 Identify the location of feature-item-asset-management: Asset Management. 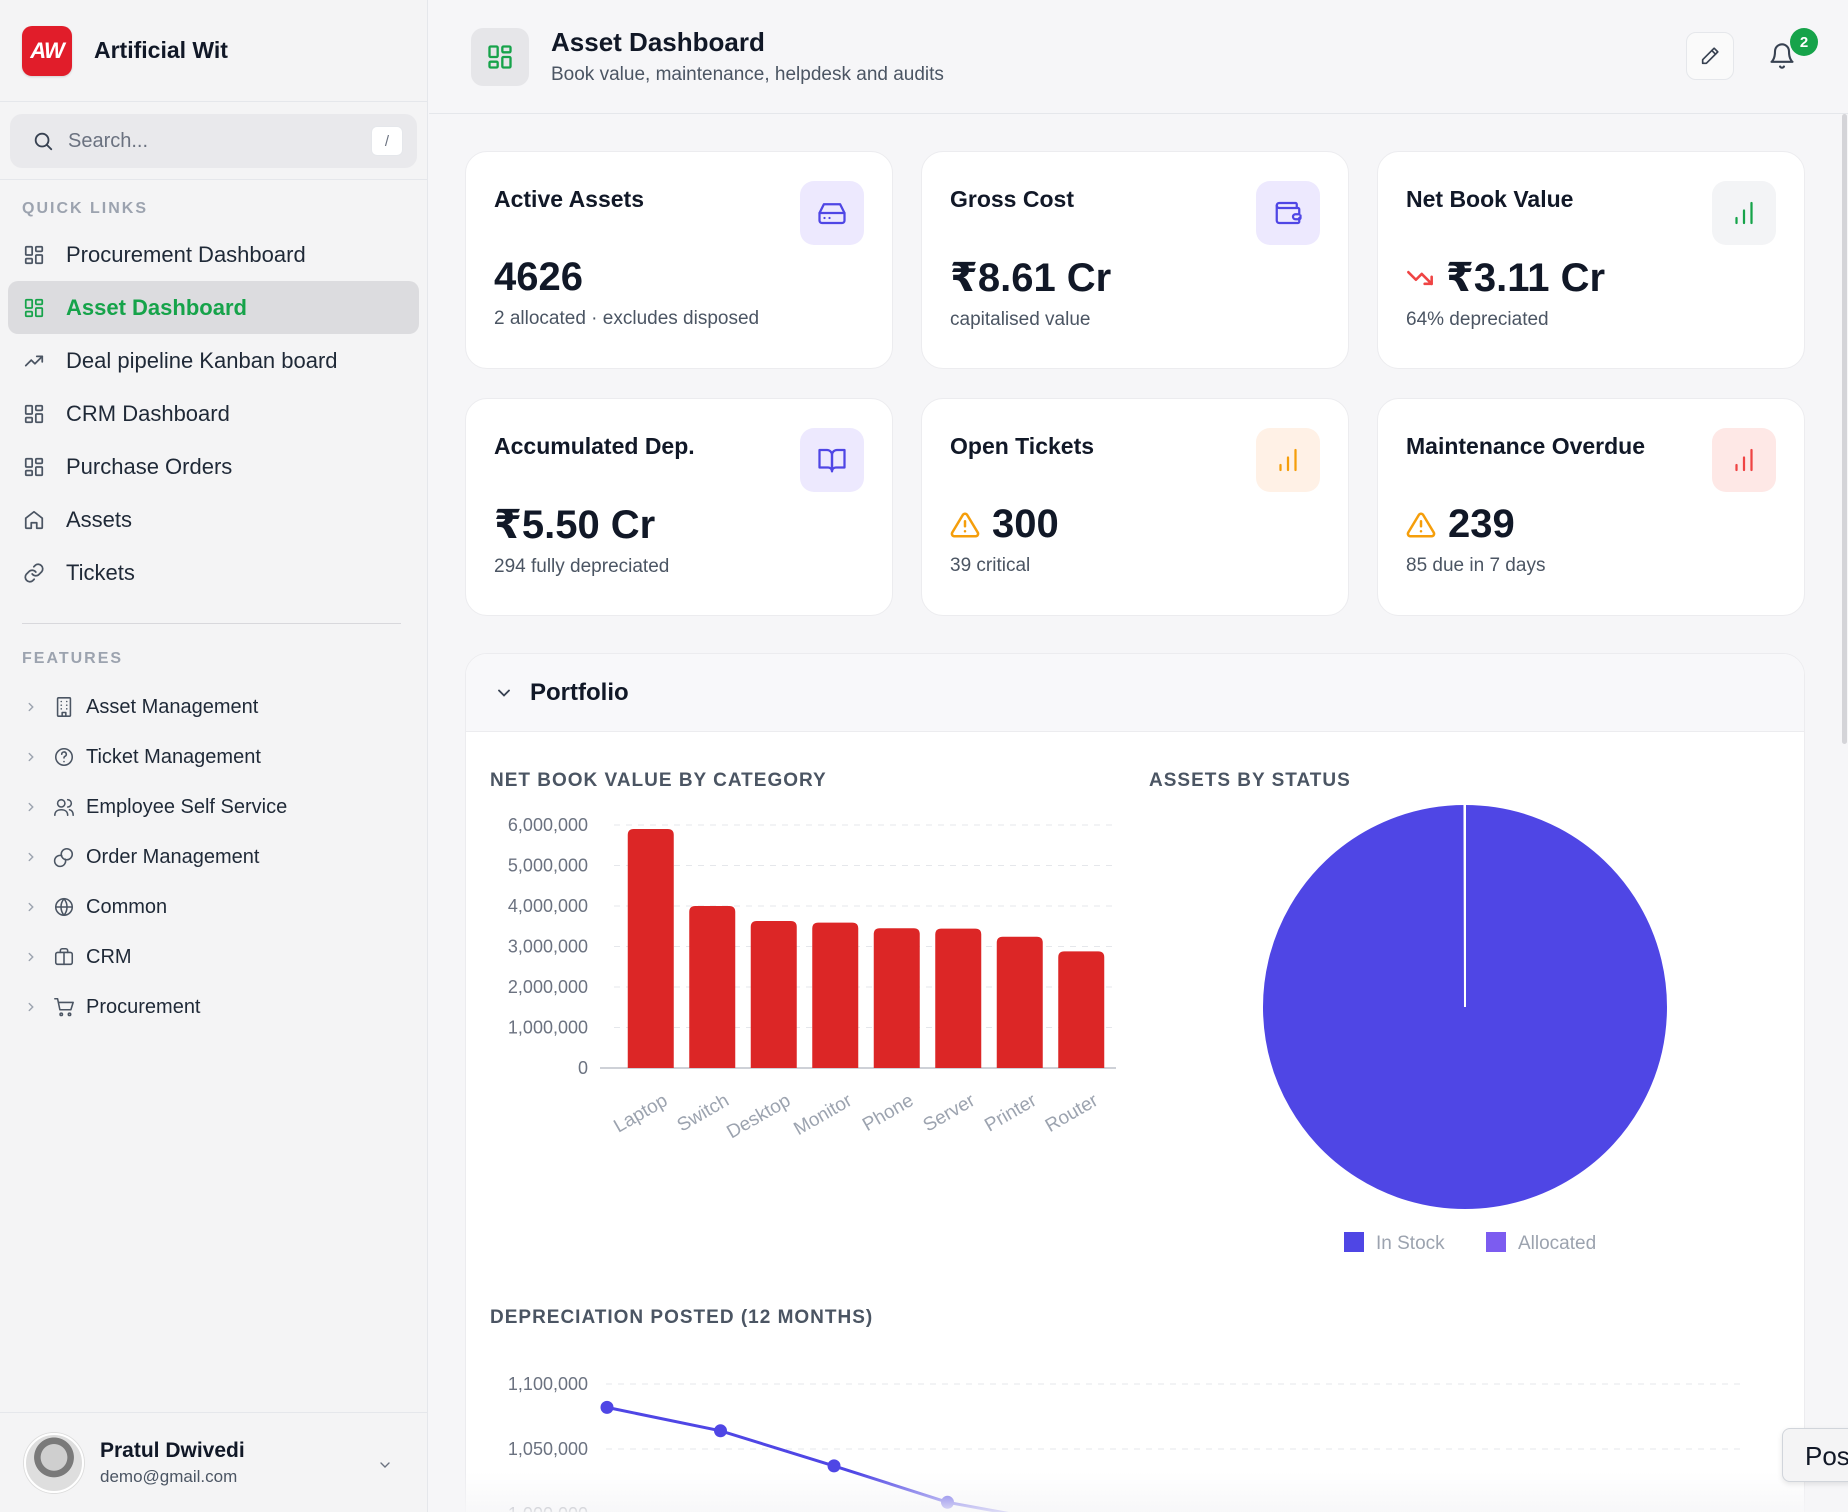
(213, 707).